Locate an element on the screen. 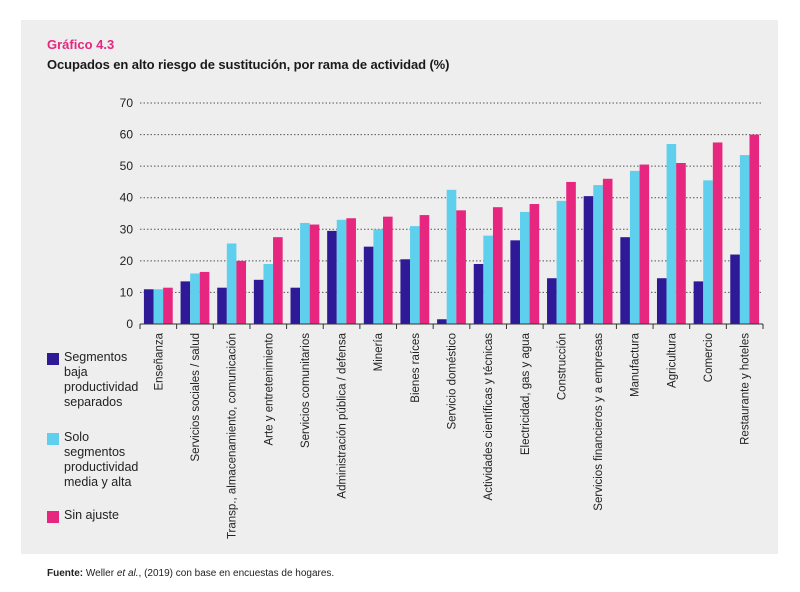 Image resolution: width=800 pixels, height=592 pixels. source-author: Weller is located at coordinates (100, 573).